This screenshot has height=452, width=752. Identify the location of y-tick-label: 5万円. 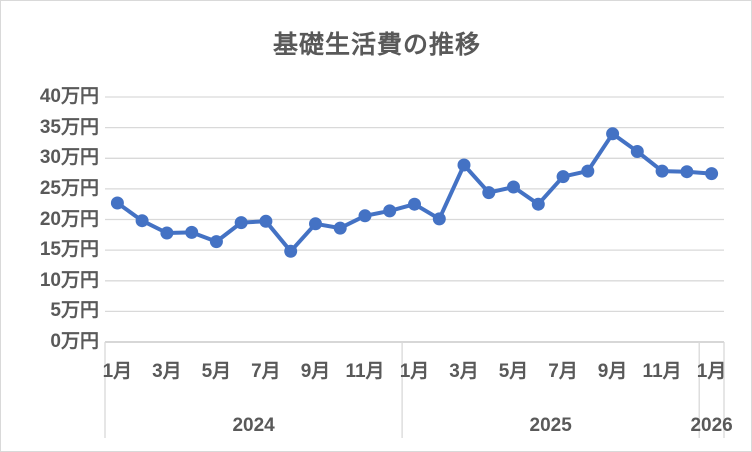
(74, 311).